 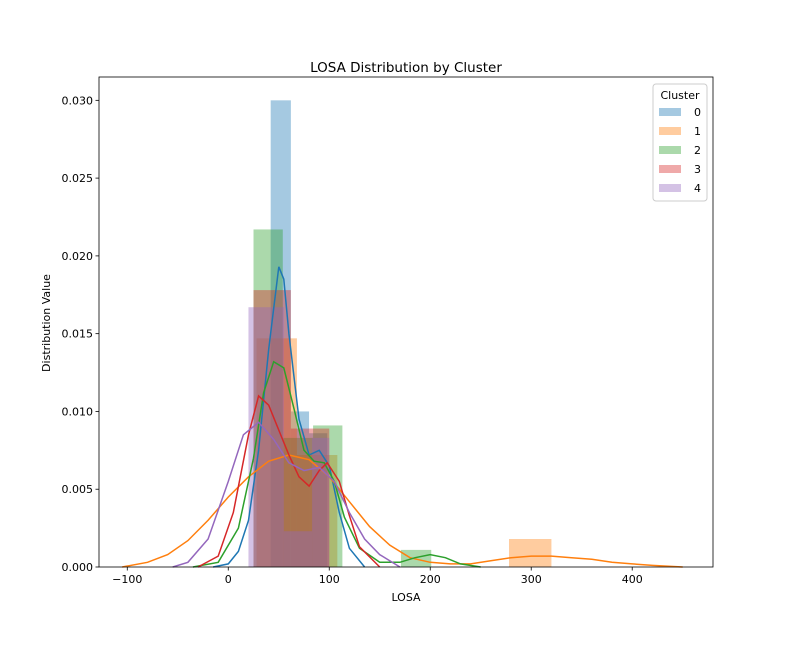 I want to click on x-axis-label: LOSA, so click(x=406, y=597).